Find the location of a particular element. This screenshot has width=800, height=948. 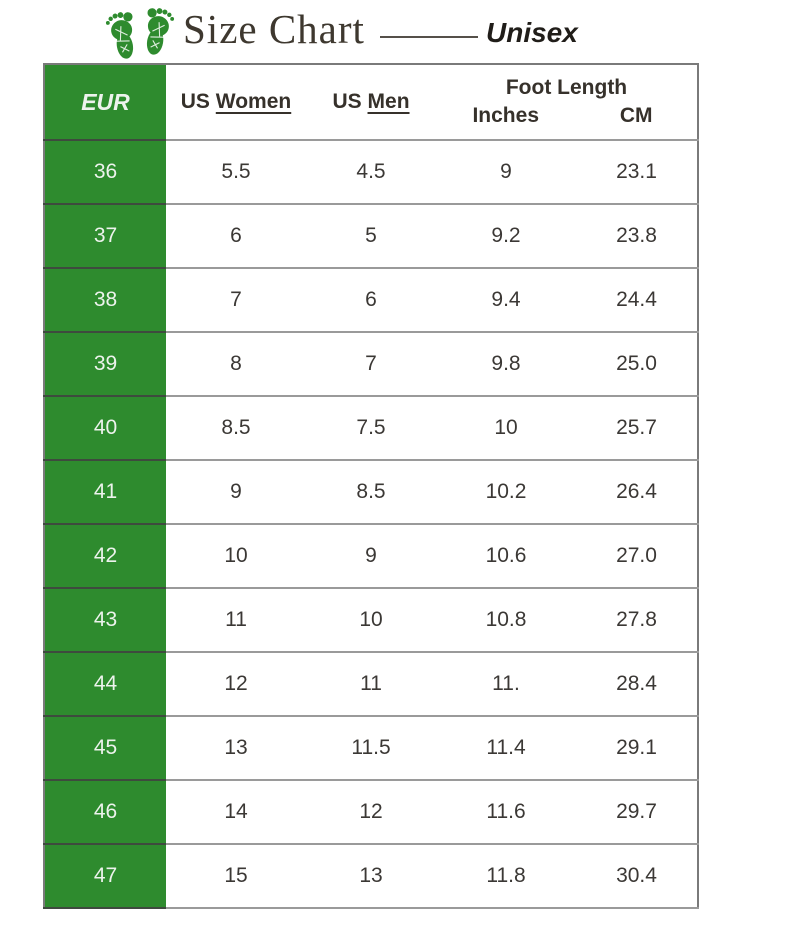

us-women-cell: 8.5 is located at coordinates (236, 428).